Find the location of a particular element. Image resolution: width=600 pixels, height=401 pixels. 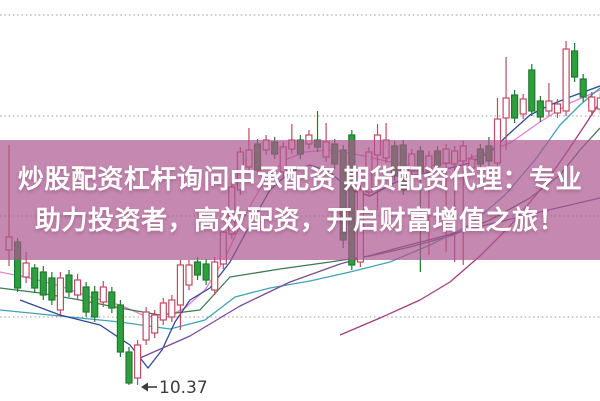

low-price-label: 10.37 is located at coordinates (183, 388).